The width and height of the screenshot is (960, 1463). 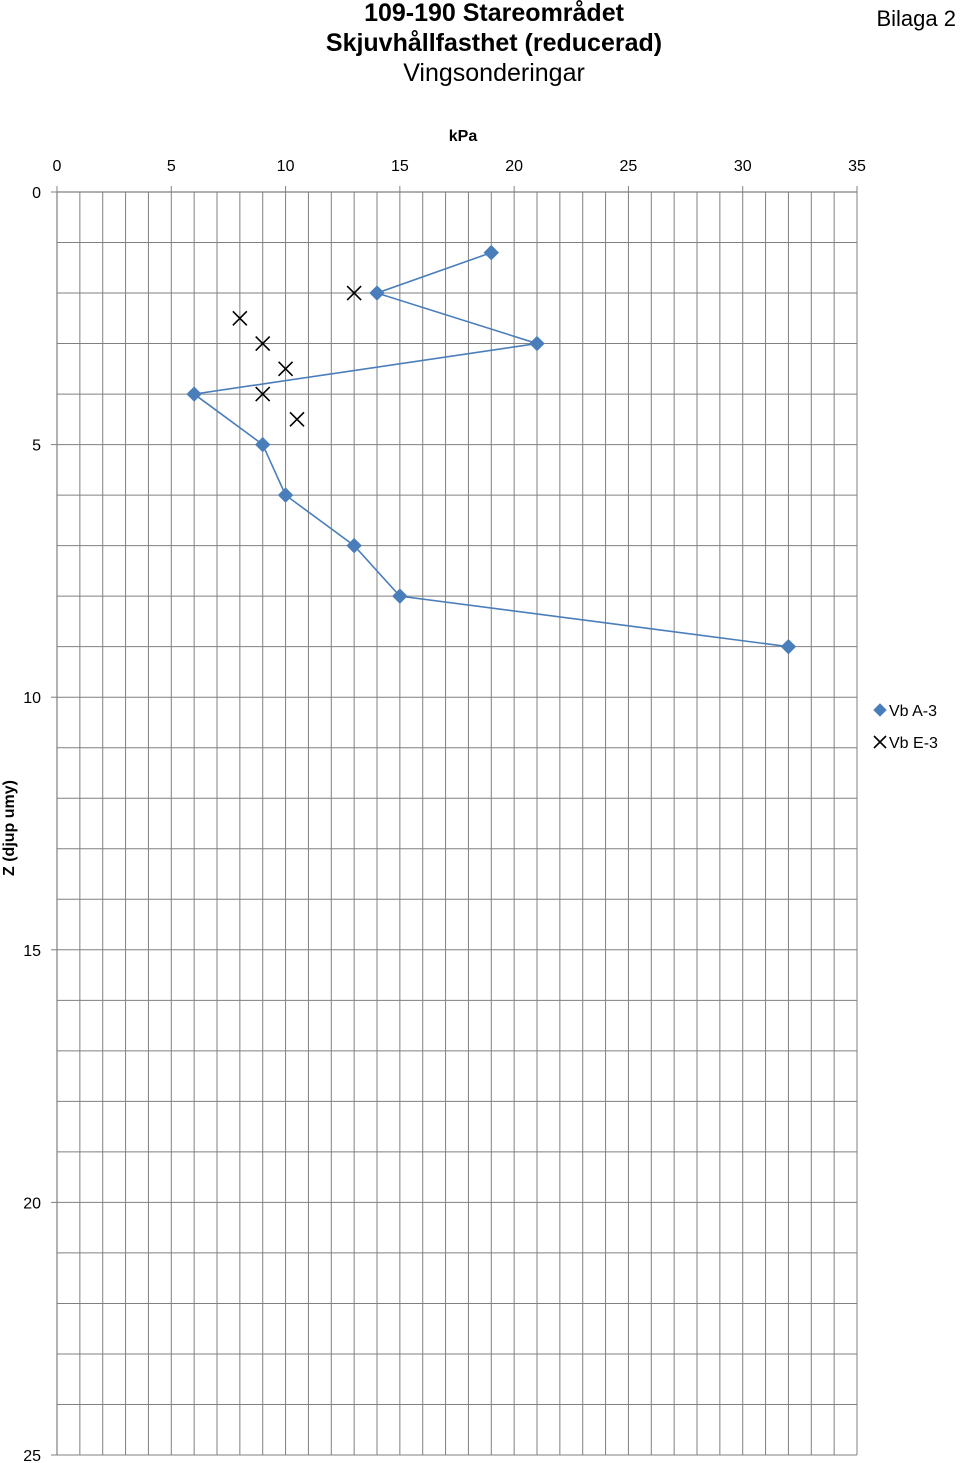 What do you see at coordinates (494, 73) in the screenshot?
I see `chart-title-line-3: Vingsonderingar` at bounding box center [494, 73].